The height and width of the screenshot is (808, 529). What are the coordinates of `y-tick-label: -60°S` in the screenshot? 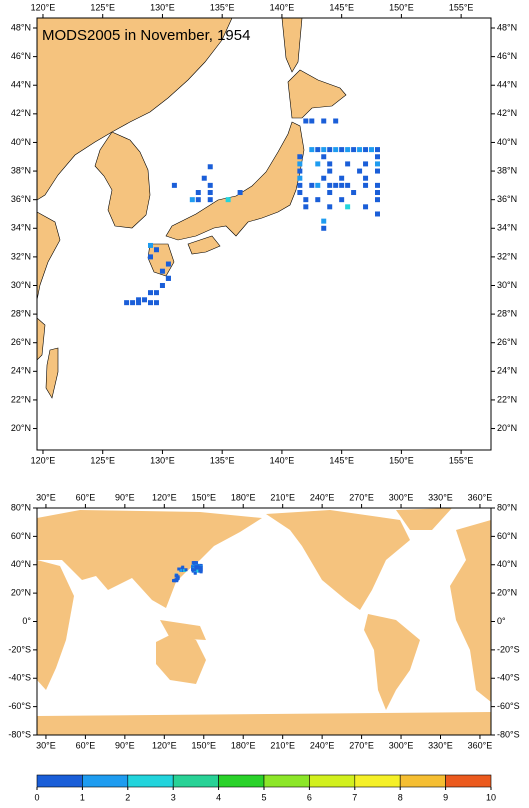 It's located at (19, 706).